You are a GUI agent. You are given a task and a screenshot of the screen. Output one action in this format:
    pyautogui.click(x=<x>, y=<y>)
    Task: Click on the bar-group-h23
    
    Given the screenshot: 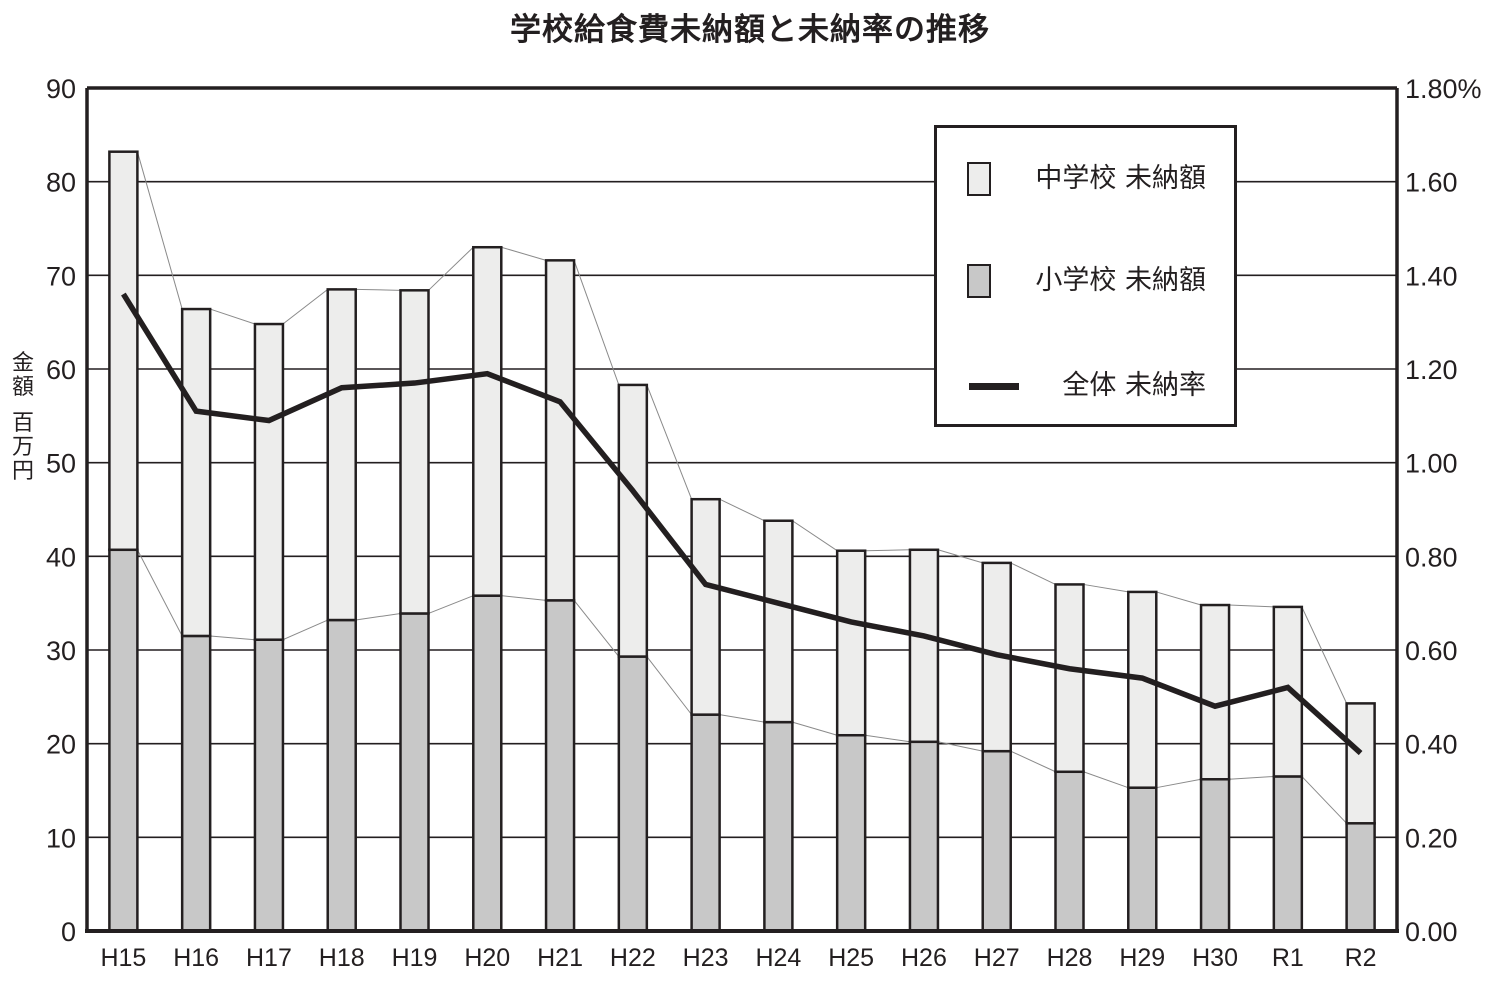 What is the action you would take?
    pyautogui.click(x=705, y=715)
    